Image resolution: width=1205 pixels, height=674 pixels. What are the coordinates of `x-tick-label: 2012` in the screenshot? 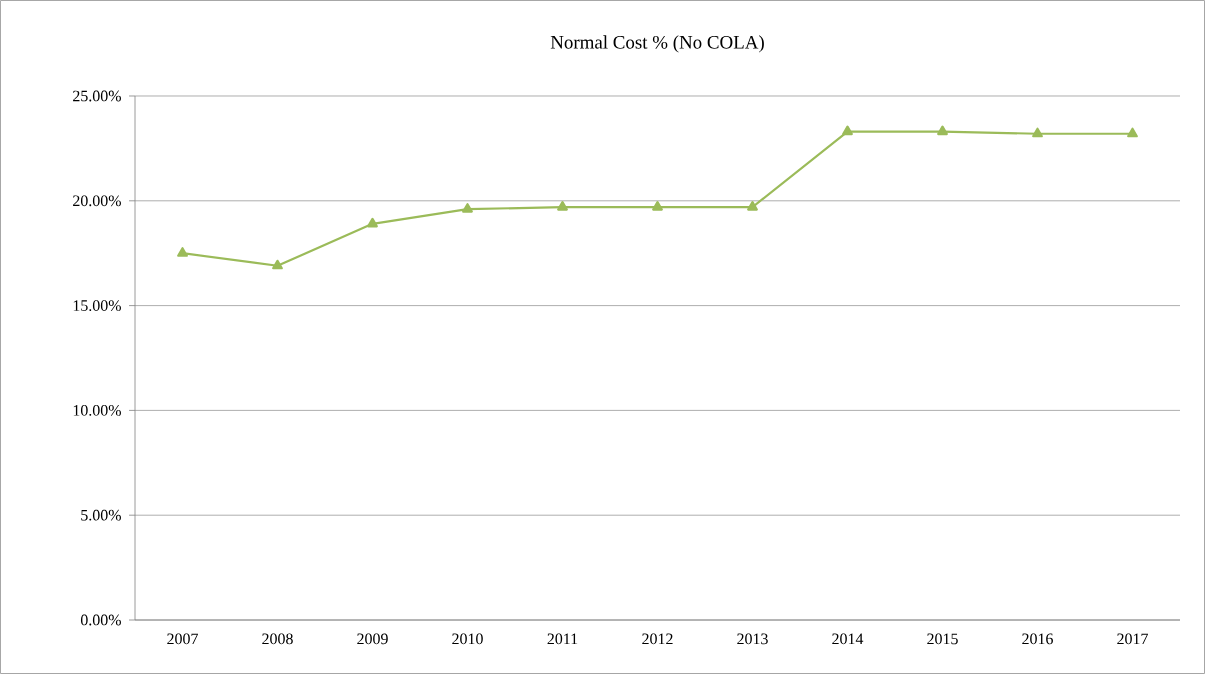 It's located at (657, 639).